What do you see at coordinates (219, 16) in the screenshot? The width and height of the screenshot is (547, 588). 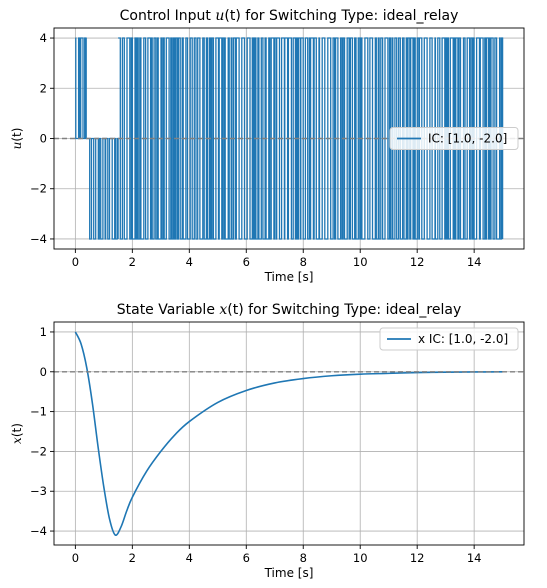 I see `title-variable: u` at bounding box center [219, 16].